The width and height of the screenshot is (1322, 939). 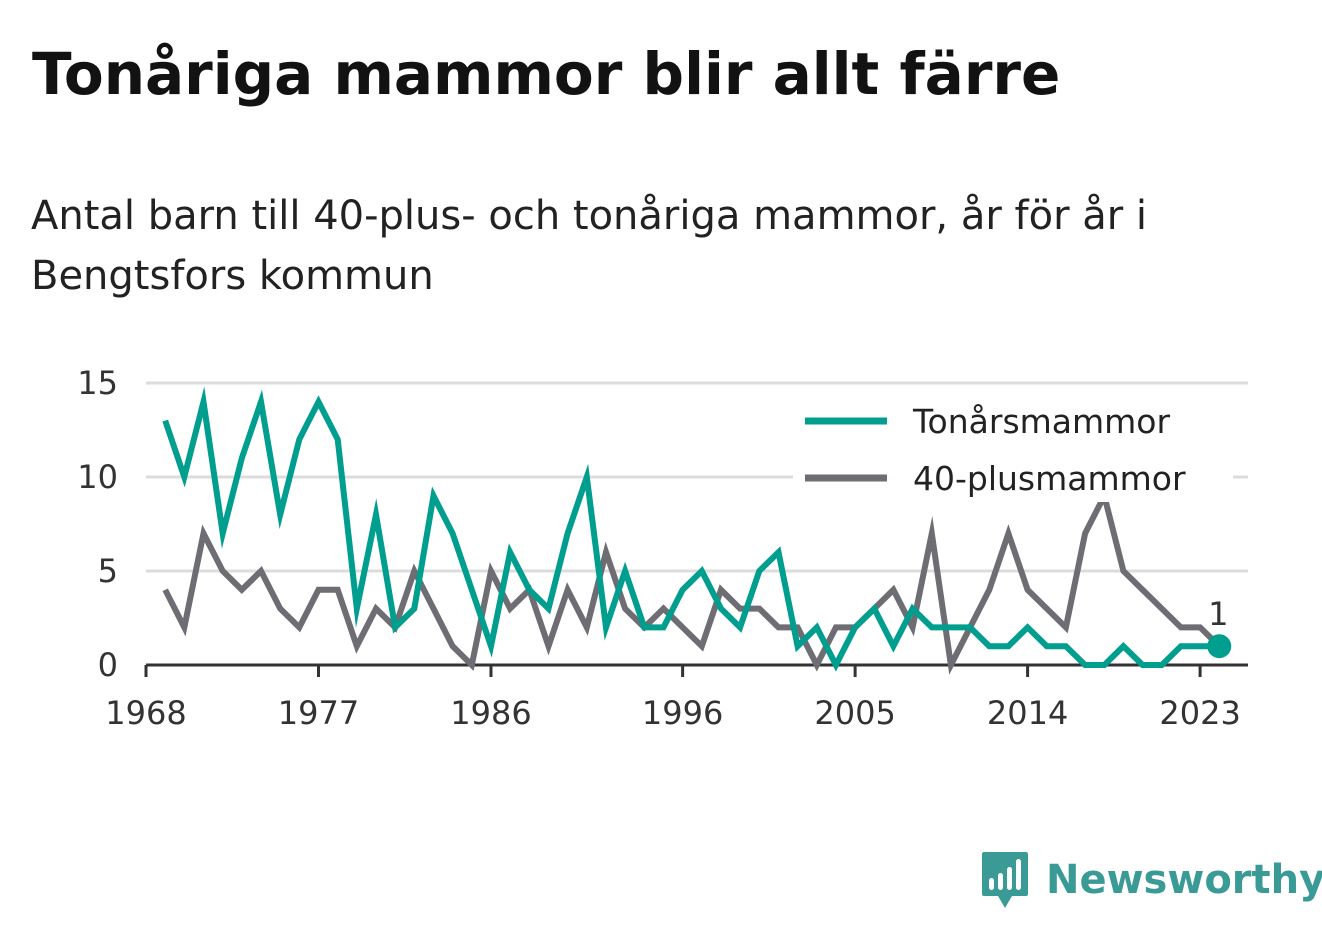 I want to click on legend-label-0: Tonårsmammor, so click(x=1041, y=421).